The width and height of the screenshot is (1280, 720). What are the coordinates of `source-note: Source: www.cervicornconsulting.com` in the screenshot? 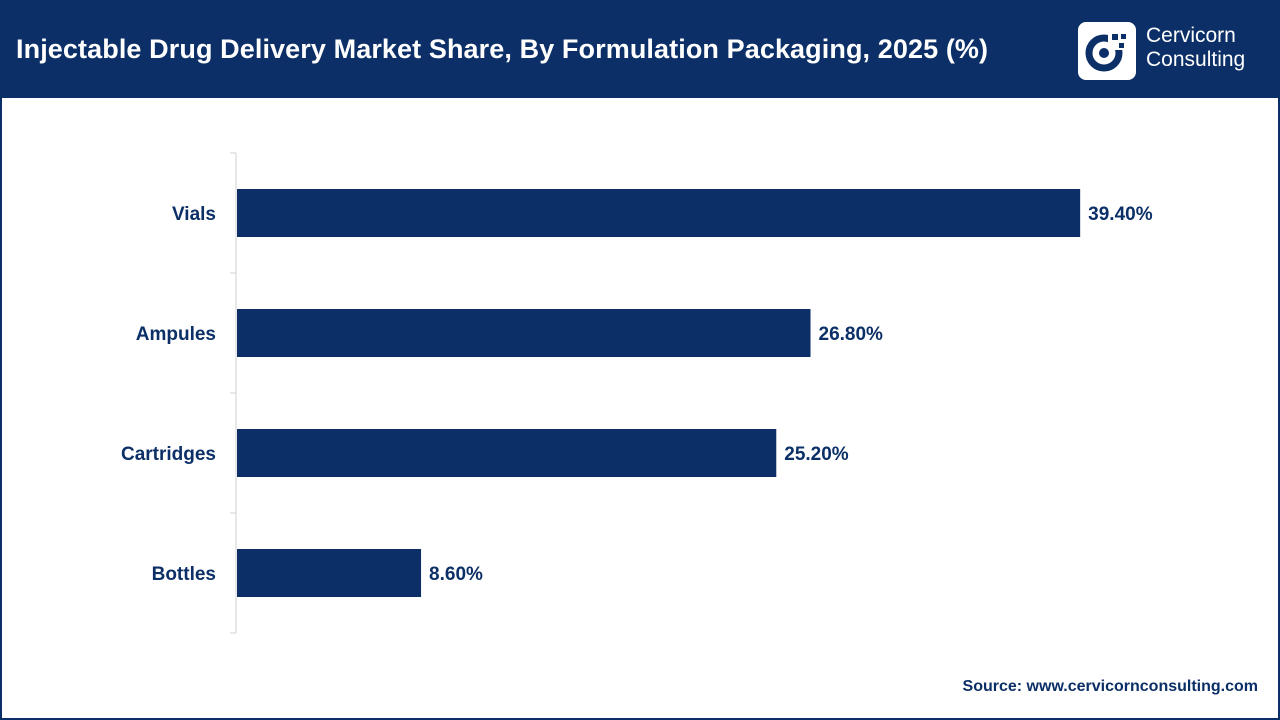 It's located at (1110, 686).